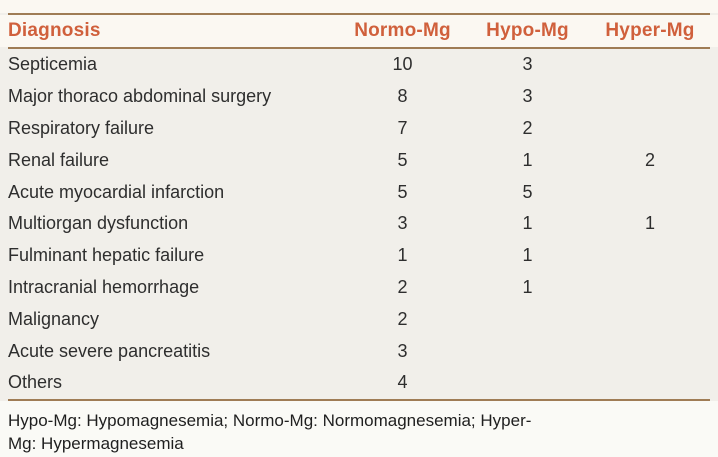 The image size is (718, 457). I want to click on table-row: Multiorgan dysfunction 3 1 1, so click(359, 224).